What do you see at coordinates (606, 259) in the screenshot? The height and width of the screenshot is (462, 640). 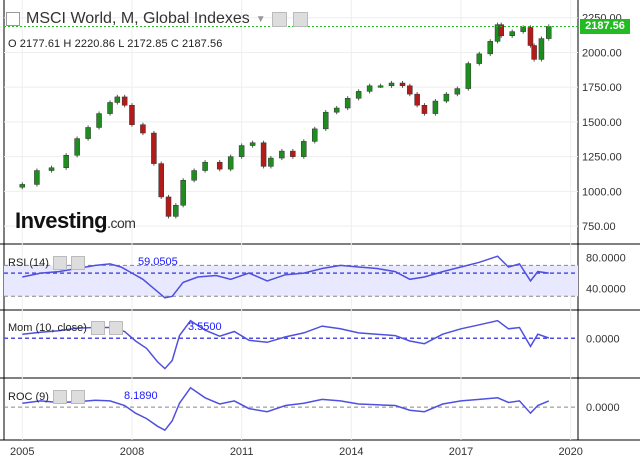 I see `indicator-y-tick-label: 80.0000` at bounding box center [606, 259].